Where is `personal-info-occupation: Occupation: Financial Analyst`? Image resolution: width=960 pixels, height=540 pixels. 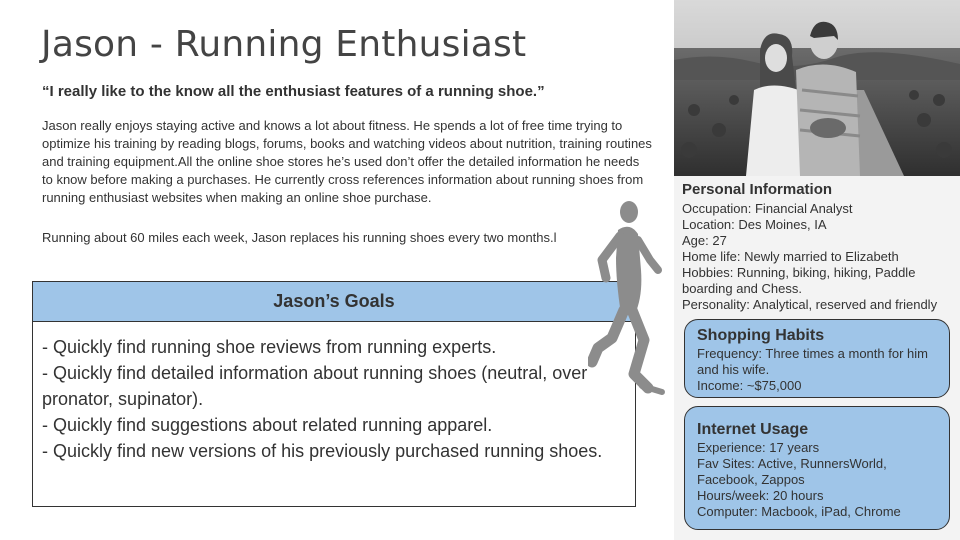
personal-info-occupation: Occupation: Financial Analyst is located at coordinates (767, 208).